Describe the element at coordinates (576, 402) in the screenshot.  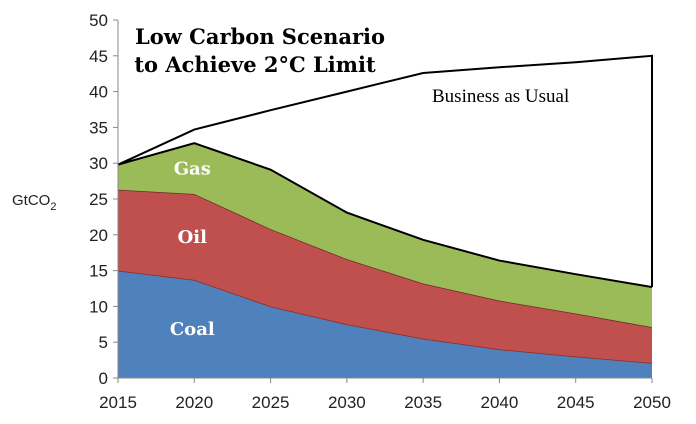
I see `x-tick-label: 2045` at that location.